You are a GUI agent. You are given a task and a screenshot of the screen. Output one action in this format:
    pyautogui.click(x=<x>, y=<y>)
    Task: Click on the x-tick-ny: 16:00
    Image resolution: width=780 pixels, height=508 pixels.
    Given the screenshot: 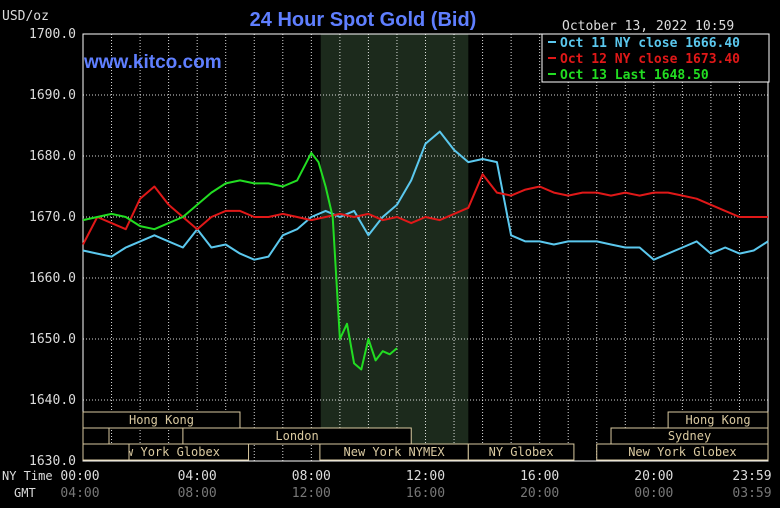 What is the action you would take?
    pyautogui.click(x=539, y=476)
    